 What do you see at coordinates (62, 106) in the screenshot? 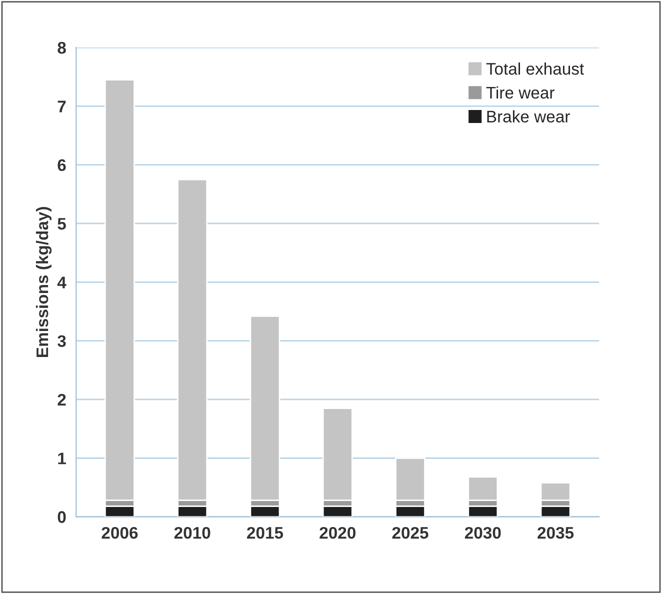
I see `y-tick-label: 7` at bounding box center [62, 106].